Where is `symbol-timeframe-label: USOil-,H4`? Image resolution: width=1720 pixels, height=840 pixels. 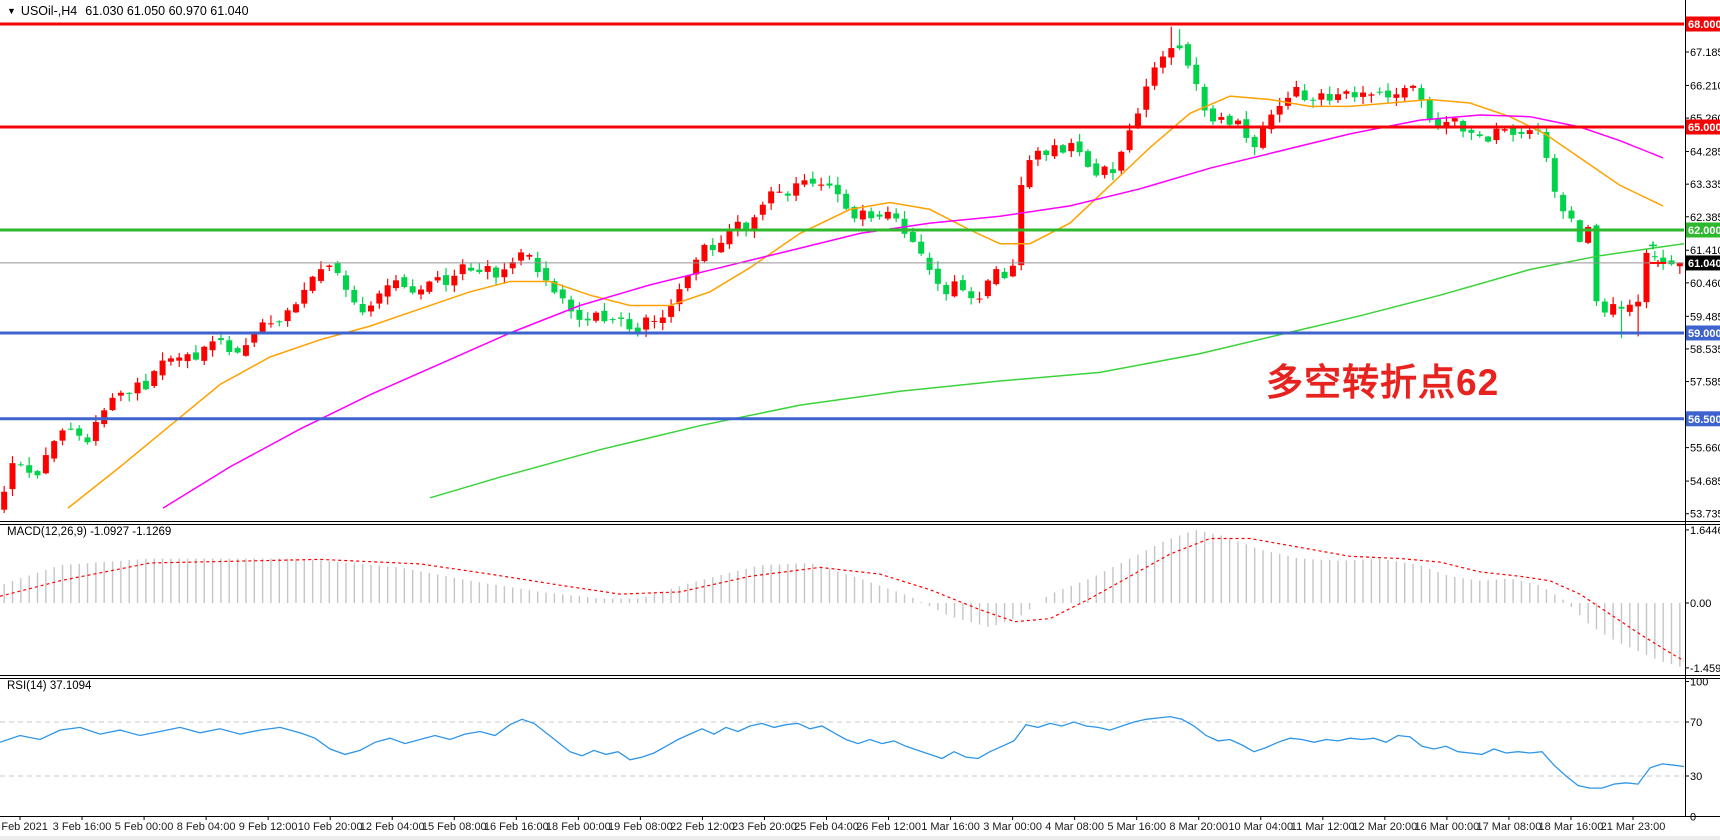
symbol-timeframe-label: USOil-,H4 is located at coordinates (49, 11).